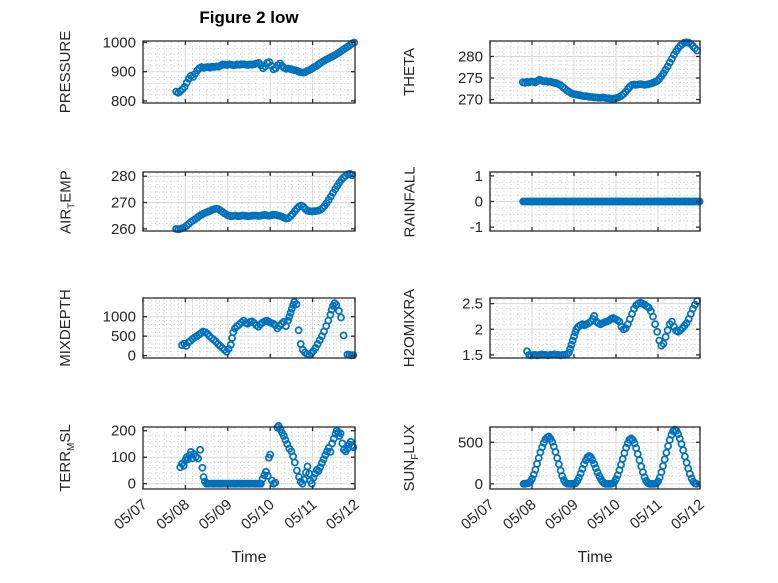 This screenshot has width=778, height=583. What do you see at coordinates (67, 201) in the screenshot?
I see `ylabel-air-temp: AIRTEMP` at bounding box center [67, 201].